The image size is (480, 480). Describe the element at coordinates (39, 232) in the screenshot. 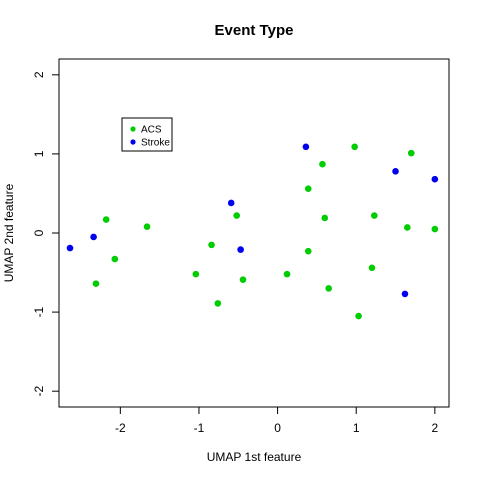

I see `y-tick-label: 0` at that location.